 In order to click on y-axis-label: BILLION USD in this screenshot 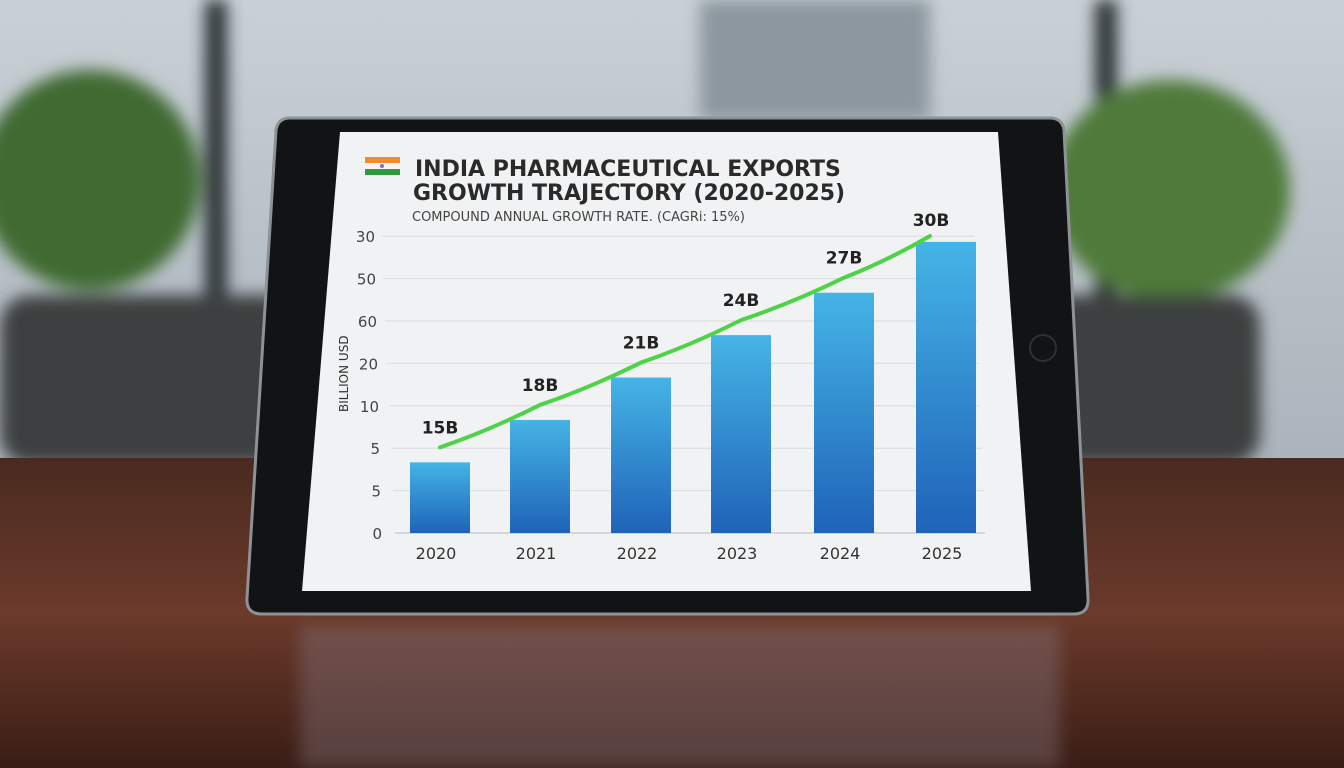, I will do `click(344, 373)`.